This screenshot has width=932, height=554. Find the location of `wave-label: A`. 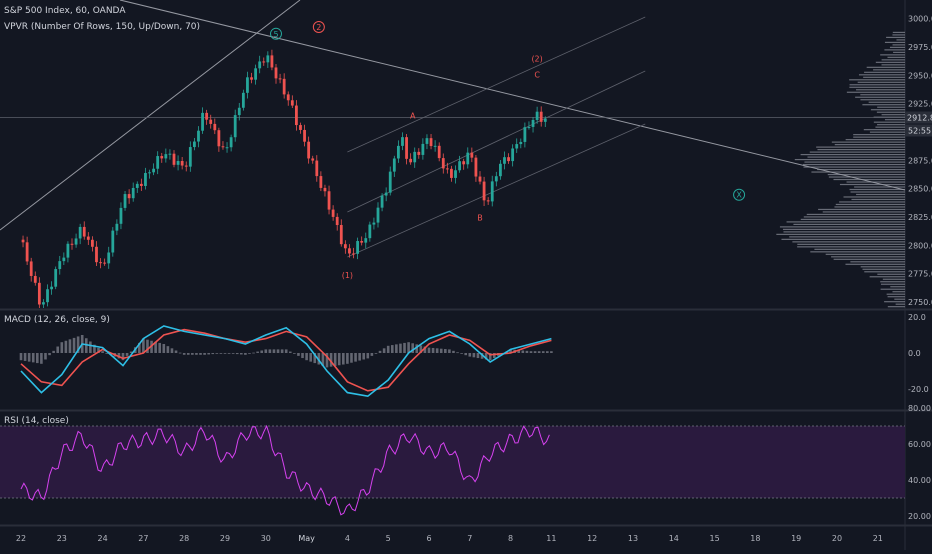

wave-label: A is located at coordinates (413, 115).